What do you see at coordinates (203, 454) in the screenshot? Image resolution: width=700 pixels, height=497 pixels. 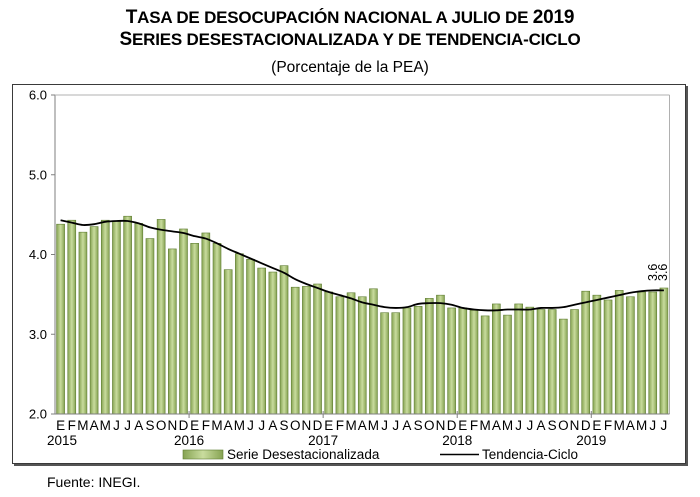 I see `legend-swatch-bar` at bounding box center [203, 454].